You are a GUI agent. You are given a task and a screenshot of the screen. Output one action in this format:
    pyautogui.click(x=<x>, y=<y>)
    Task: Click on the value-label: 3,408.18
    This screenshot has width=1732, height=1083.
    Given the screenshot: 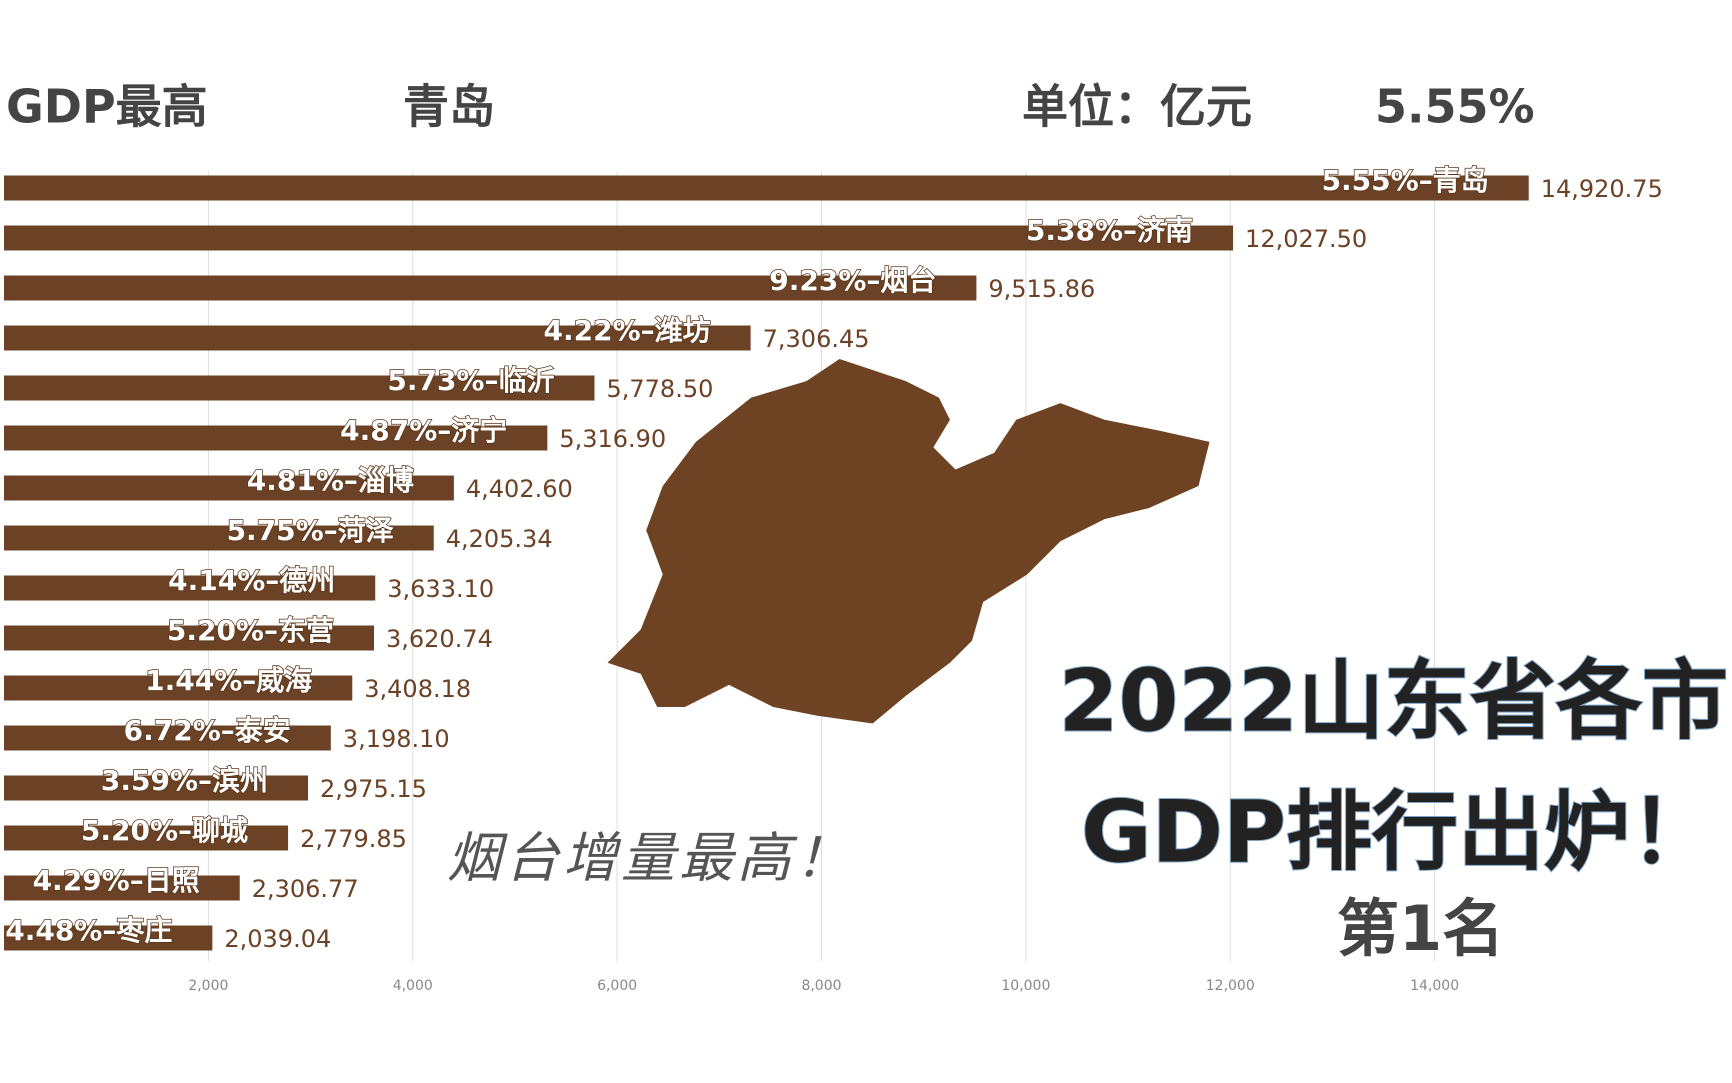 What is the action you would take?
    pyautogui.click(x=417, y=689)
    